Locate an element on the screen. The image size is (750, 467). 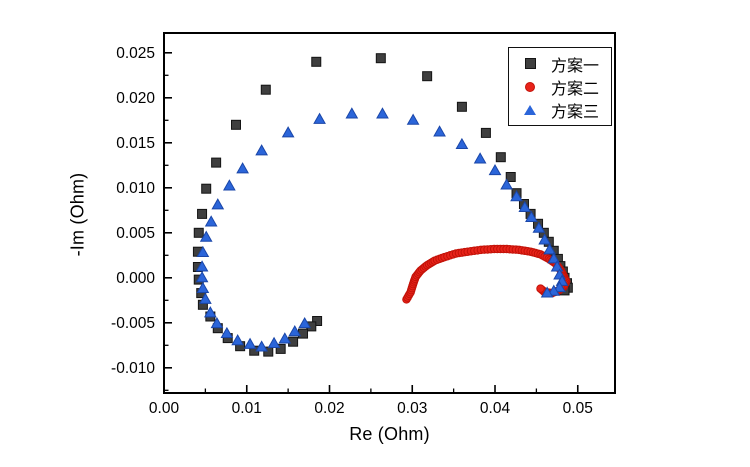
circle-data-point is located at coordinates (540, 288).